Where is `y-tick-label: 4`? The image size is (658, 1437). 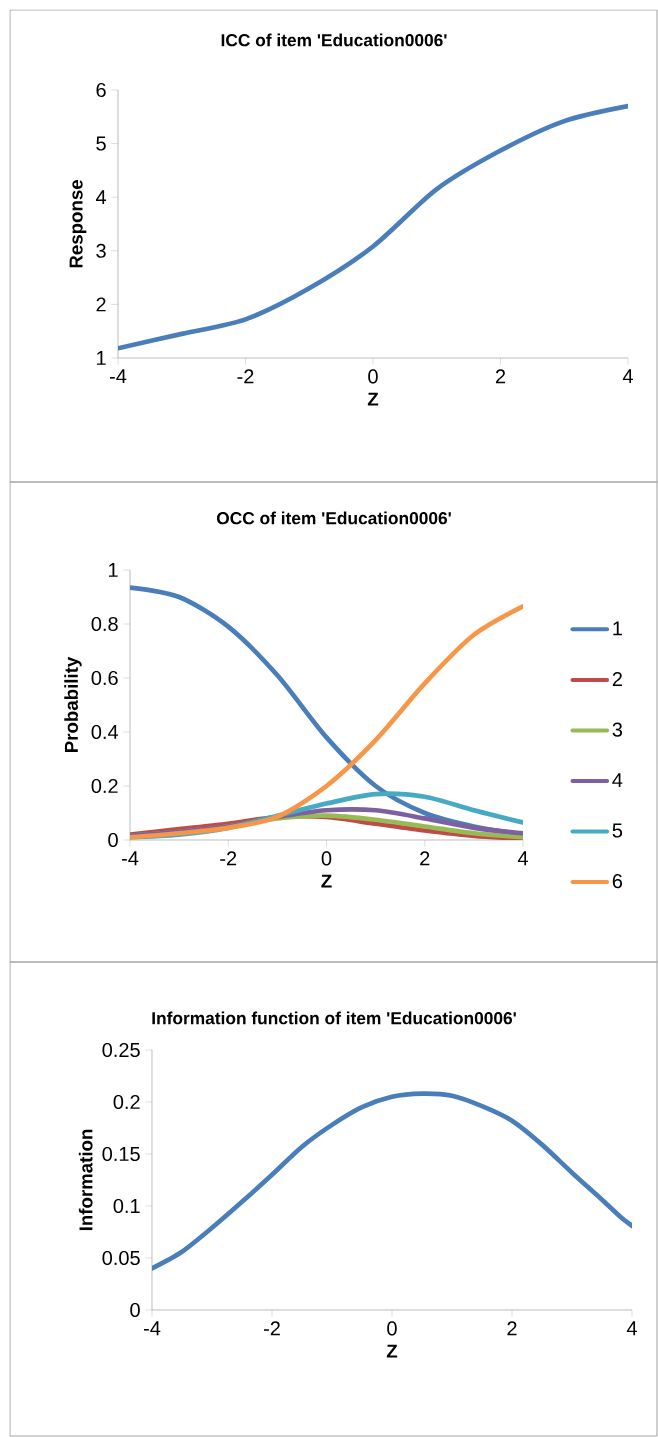 y-tick-label: 4 is located at coordinates (101, 197).